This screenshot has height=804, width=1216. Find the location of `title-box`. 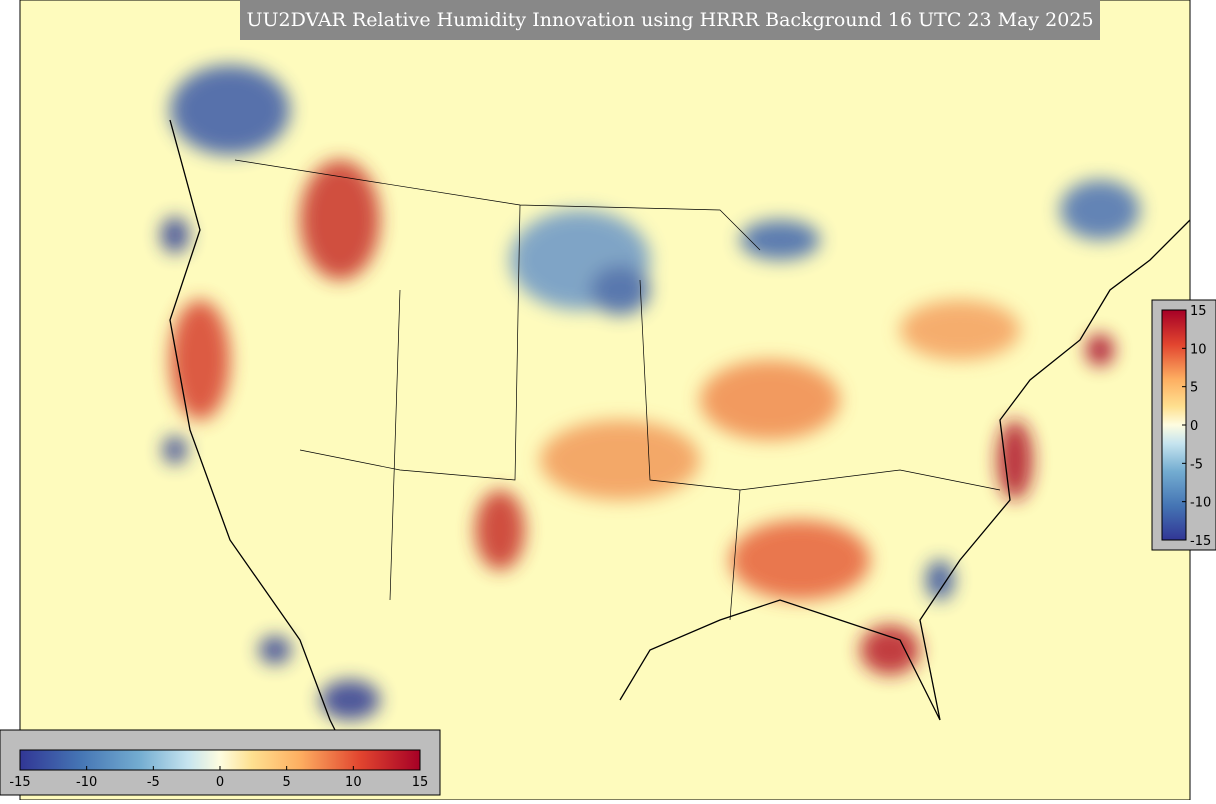

title-box is located at coordinates (670, 20).